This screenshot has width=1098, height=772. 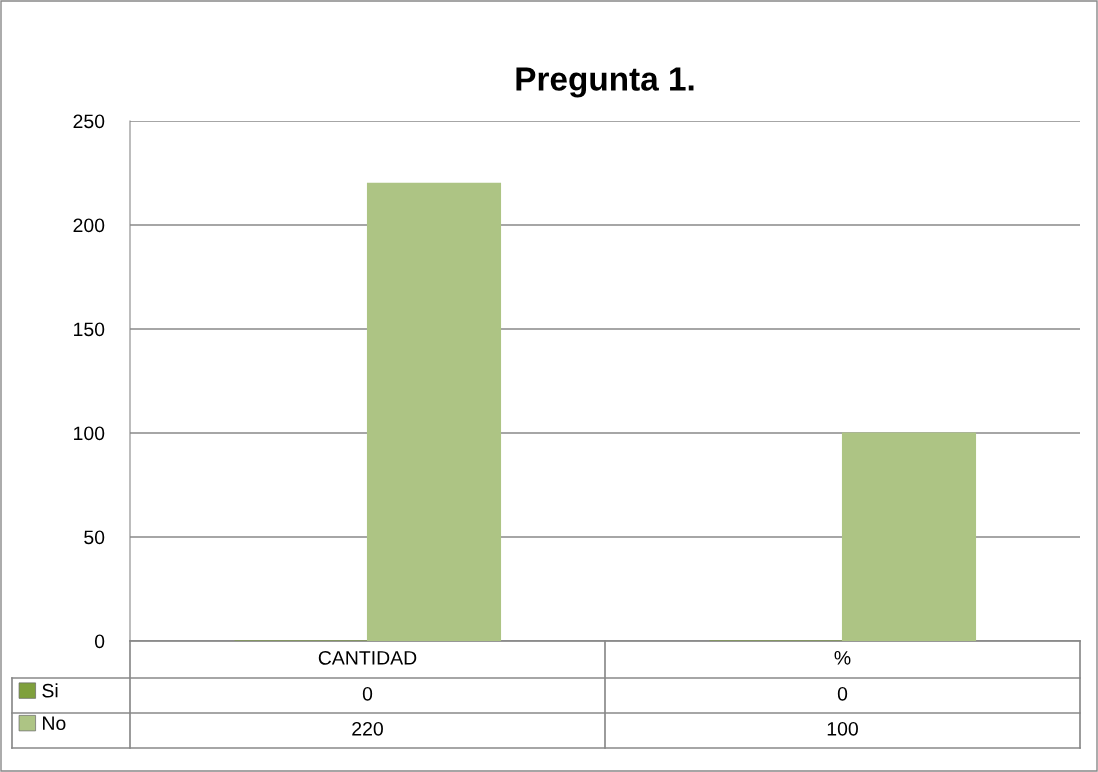 I want to click on y-tick-label: 150, so click(x=89, y=329).